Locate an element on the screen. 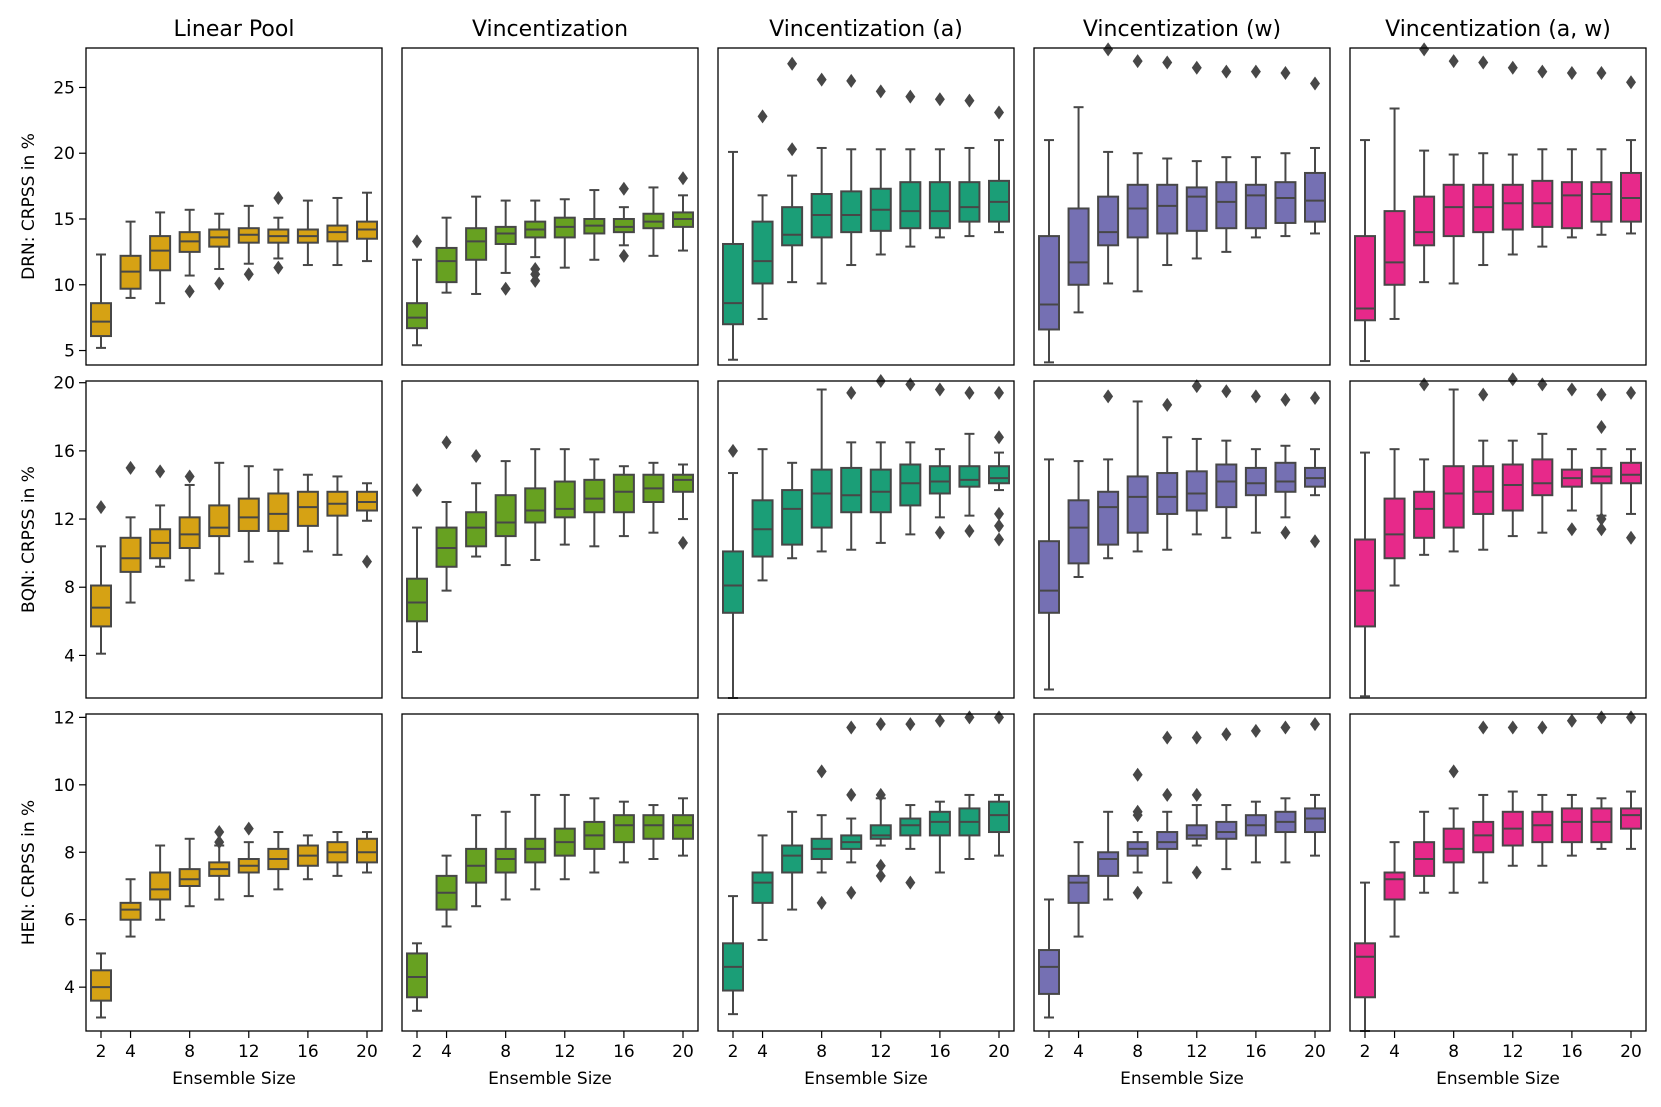  y-tick-label: 20 is located at coordinates (64, 384).